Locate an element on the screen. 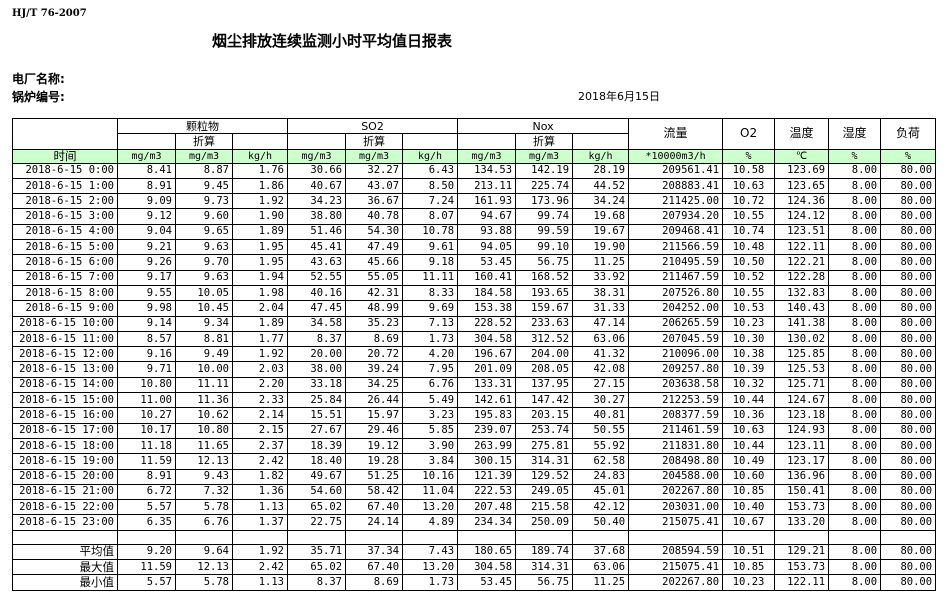 The image size is (950, 602). value-cell: 54.60 is located at coordinates (317, 492).